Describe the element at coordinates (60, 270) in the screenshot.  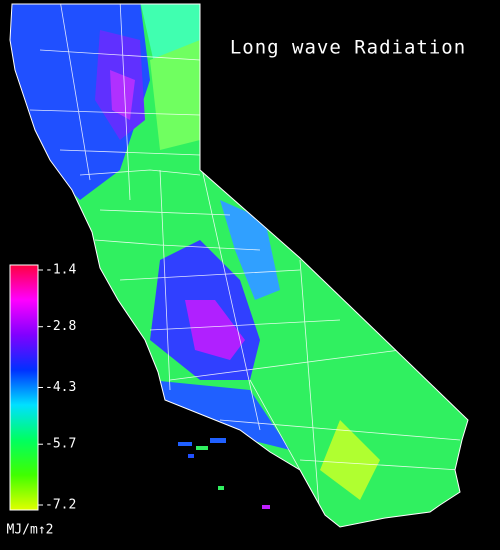
I see `colorbar-tick-label: -1.4` at that location.